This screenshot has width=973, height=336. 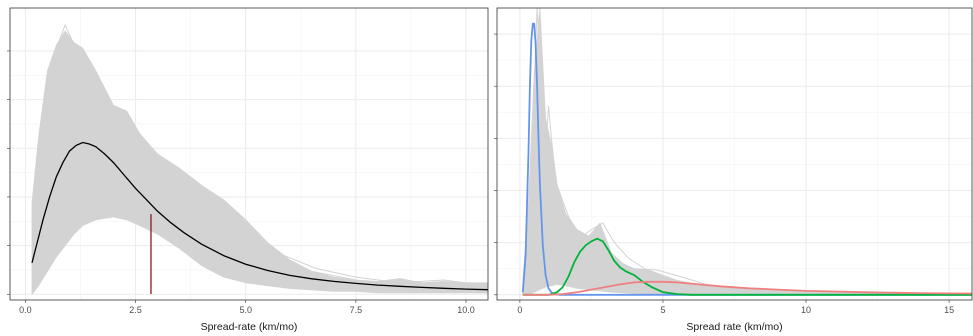 What do you see at coordinates (249, 327) in the screenshot?
I see `x-axis-title: Spread-rate (km/mo)` at bounding box center [249, 327].